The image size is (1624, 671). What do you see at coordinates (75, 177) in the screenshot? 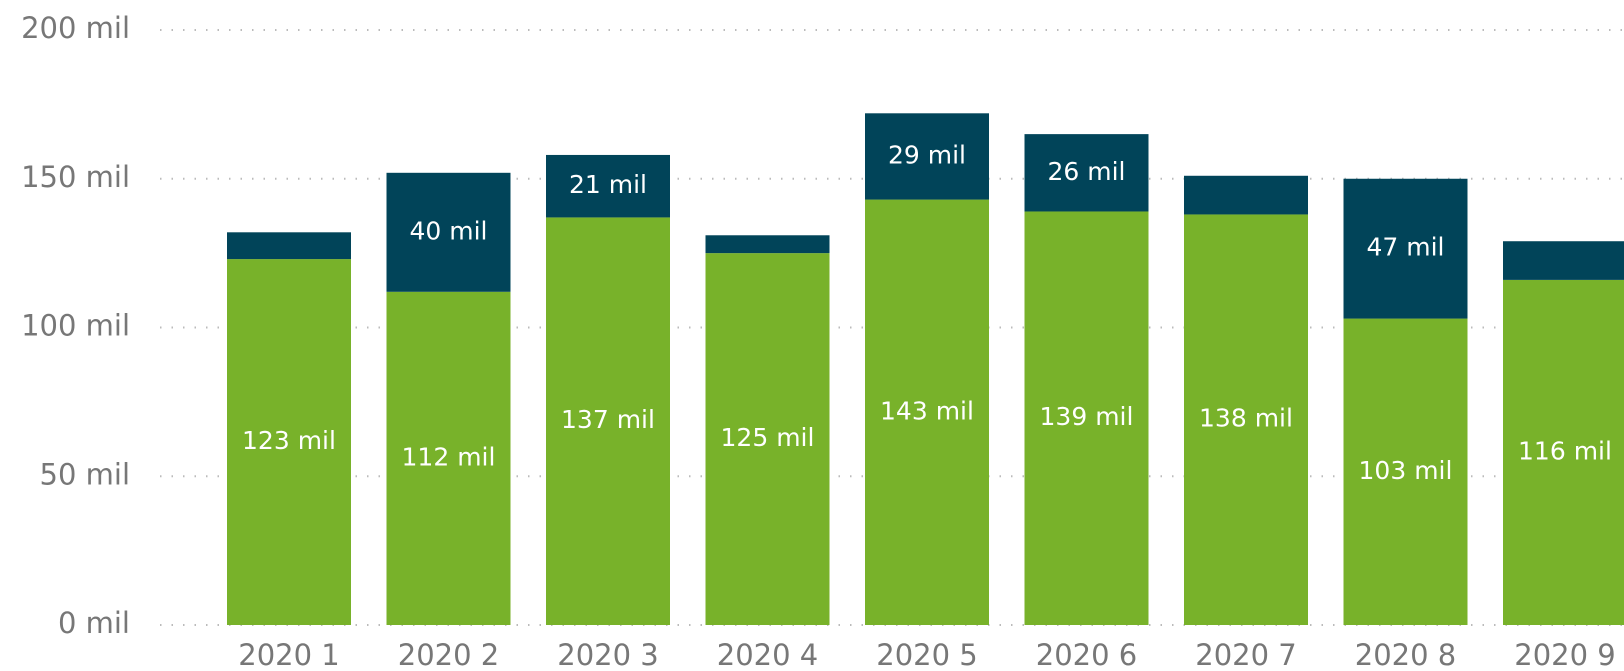
I see `y-tick-label: 150 mil` at bounding box center [75, 177].